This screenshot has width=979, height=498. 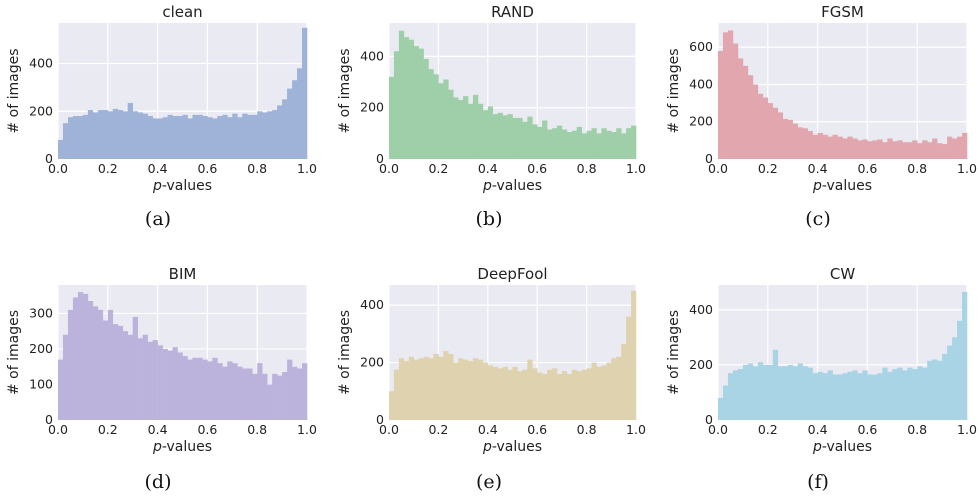 What do you see at coordinates (183, 274) in the screenshot?
I see `chart-title: BIM` at bounding box center [183, 274].